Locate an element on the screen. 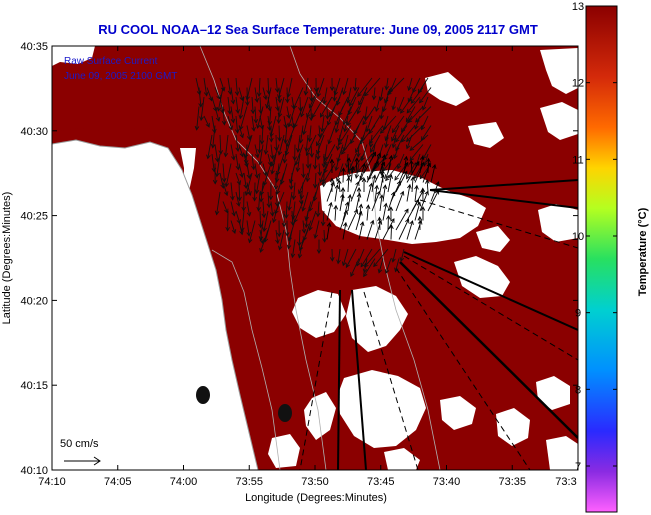  colorbar is located at coordinates (601, 259).